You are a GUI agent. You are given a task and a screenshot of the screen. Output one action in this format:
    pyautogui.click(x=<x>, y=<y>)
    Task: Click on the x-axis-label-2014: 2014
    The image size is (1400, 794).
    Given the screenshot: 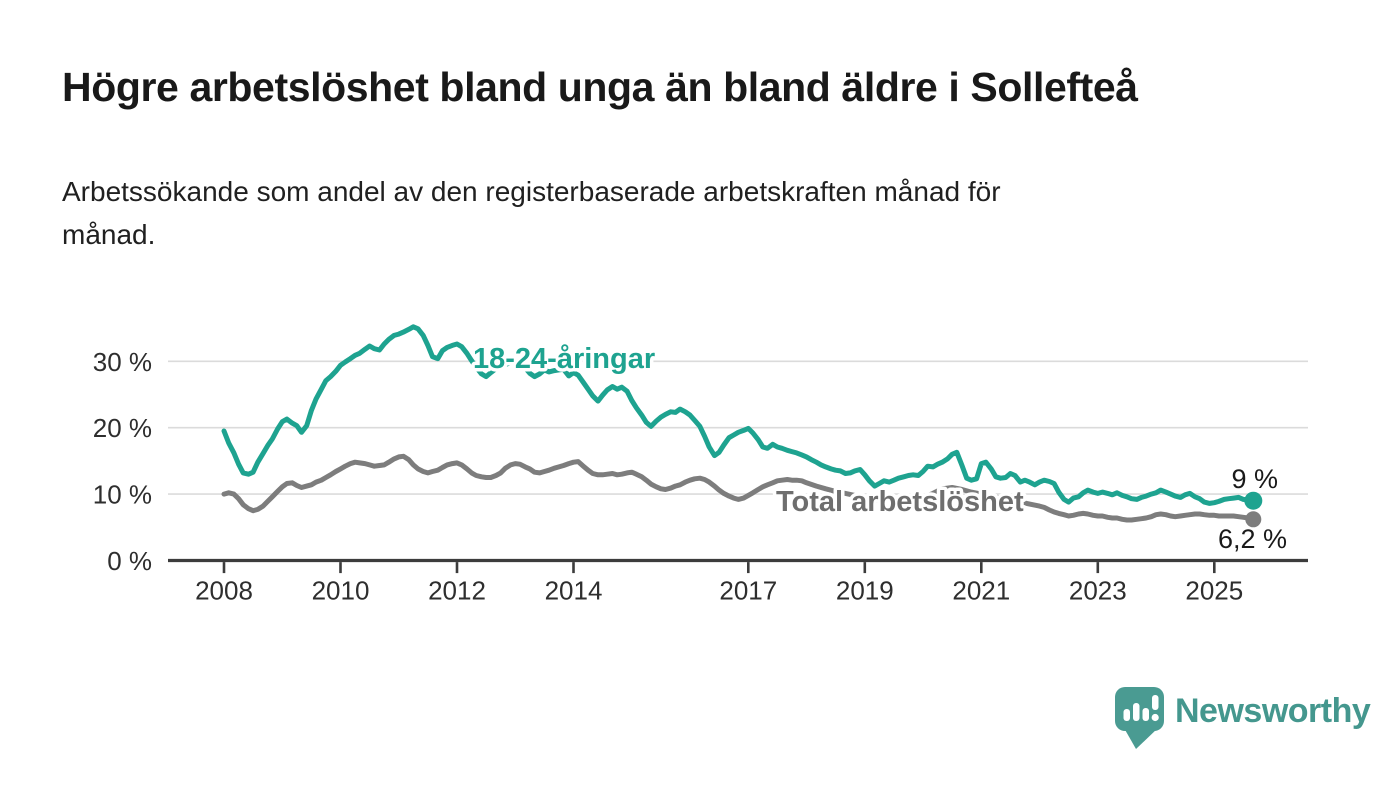 What is the action you would take?
    pyautogui.click(x=574, y=591)
    